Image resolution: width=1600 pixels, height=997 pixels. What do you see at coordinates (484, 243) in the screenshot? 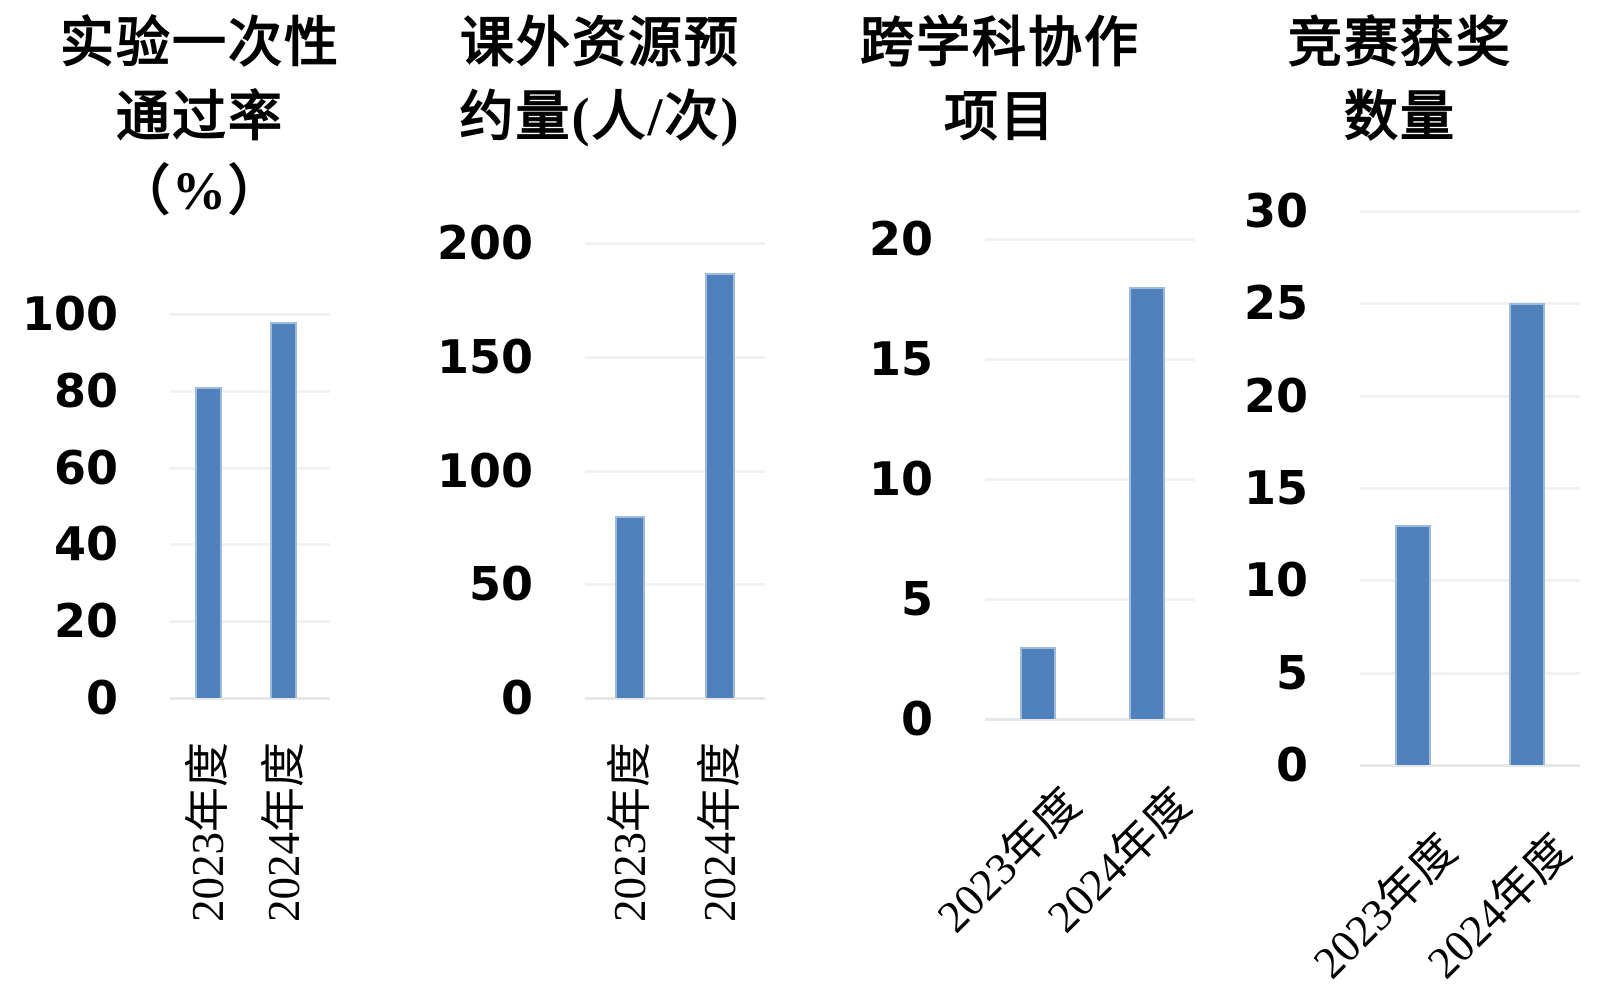
I see `y-axis-tick-label: 200` at bounding box center [484, 243].